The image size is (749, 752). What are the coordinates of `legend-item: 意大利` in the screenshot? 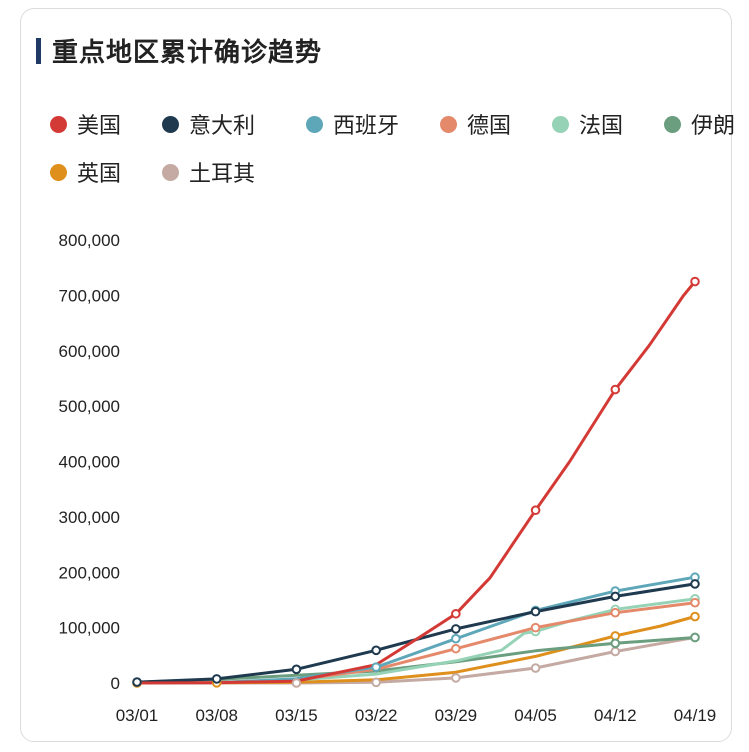 It's located at (208, 124).